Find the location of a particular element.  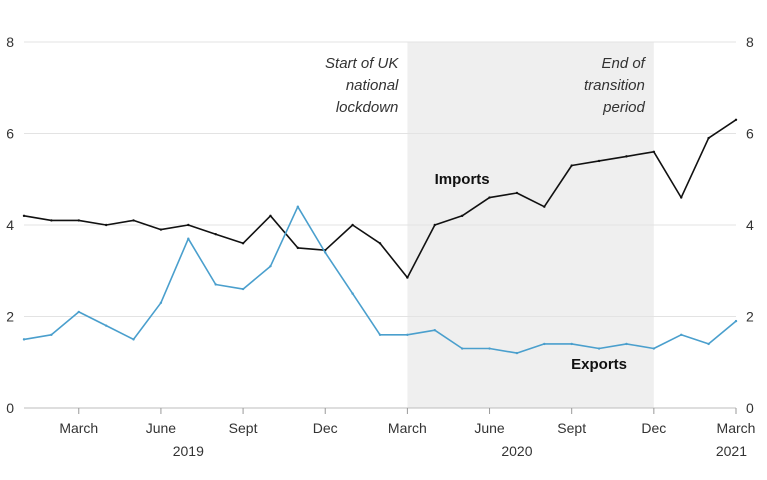

y-tick-label-right: 2 is located at coordinates (750, 317).